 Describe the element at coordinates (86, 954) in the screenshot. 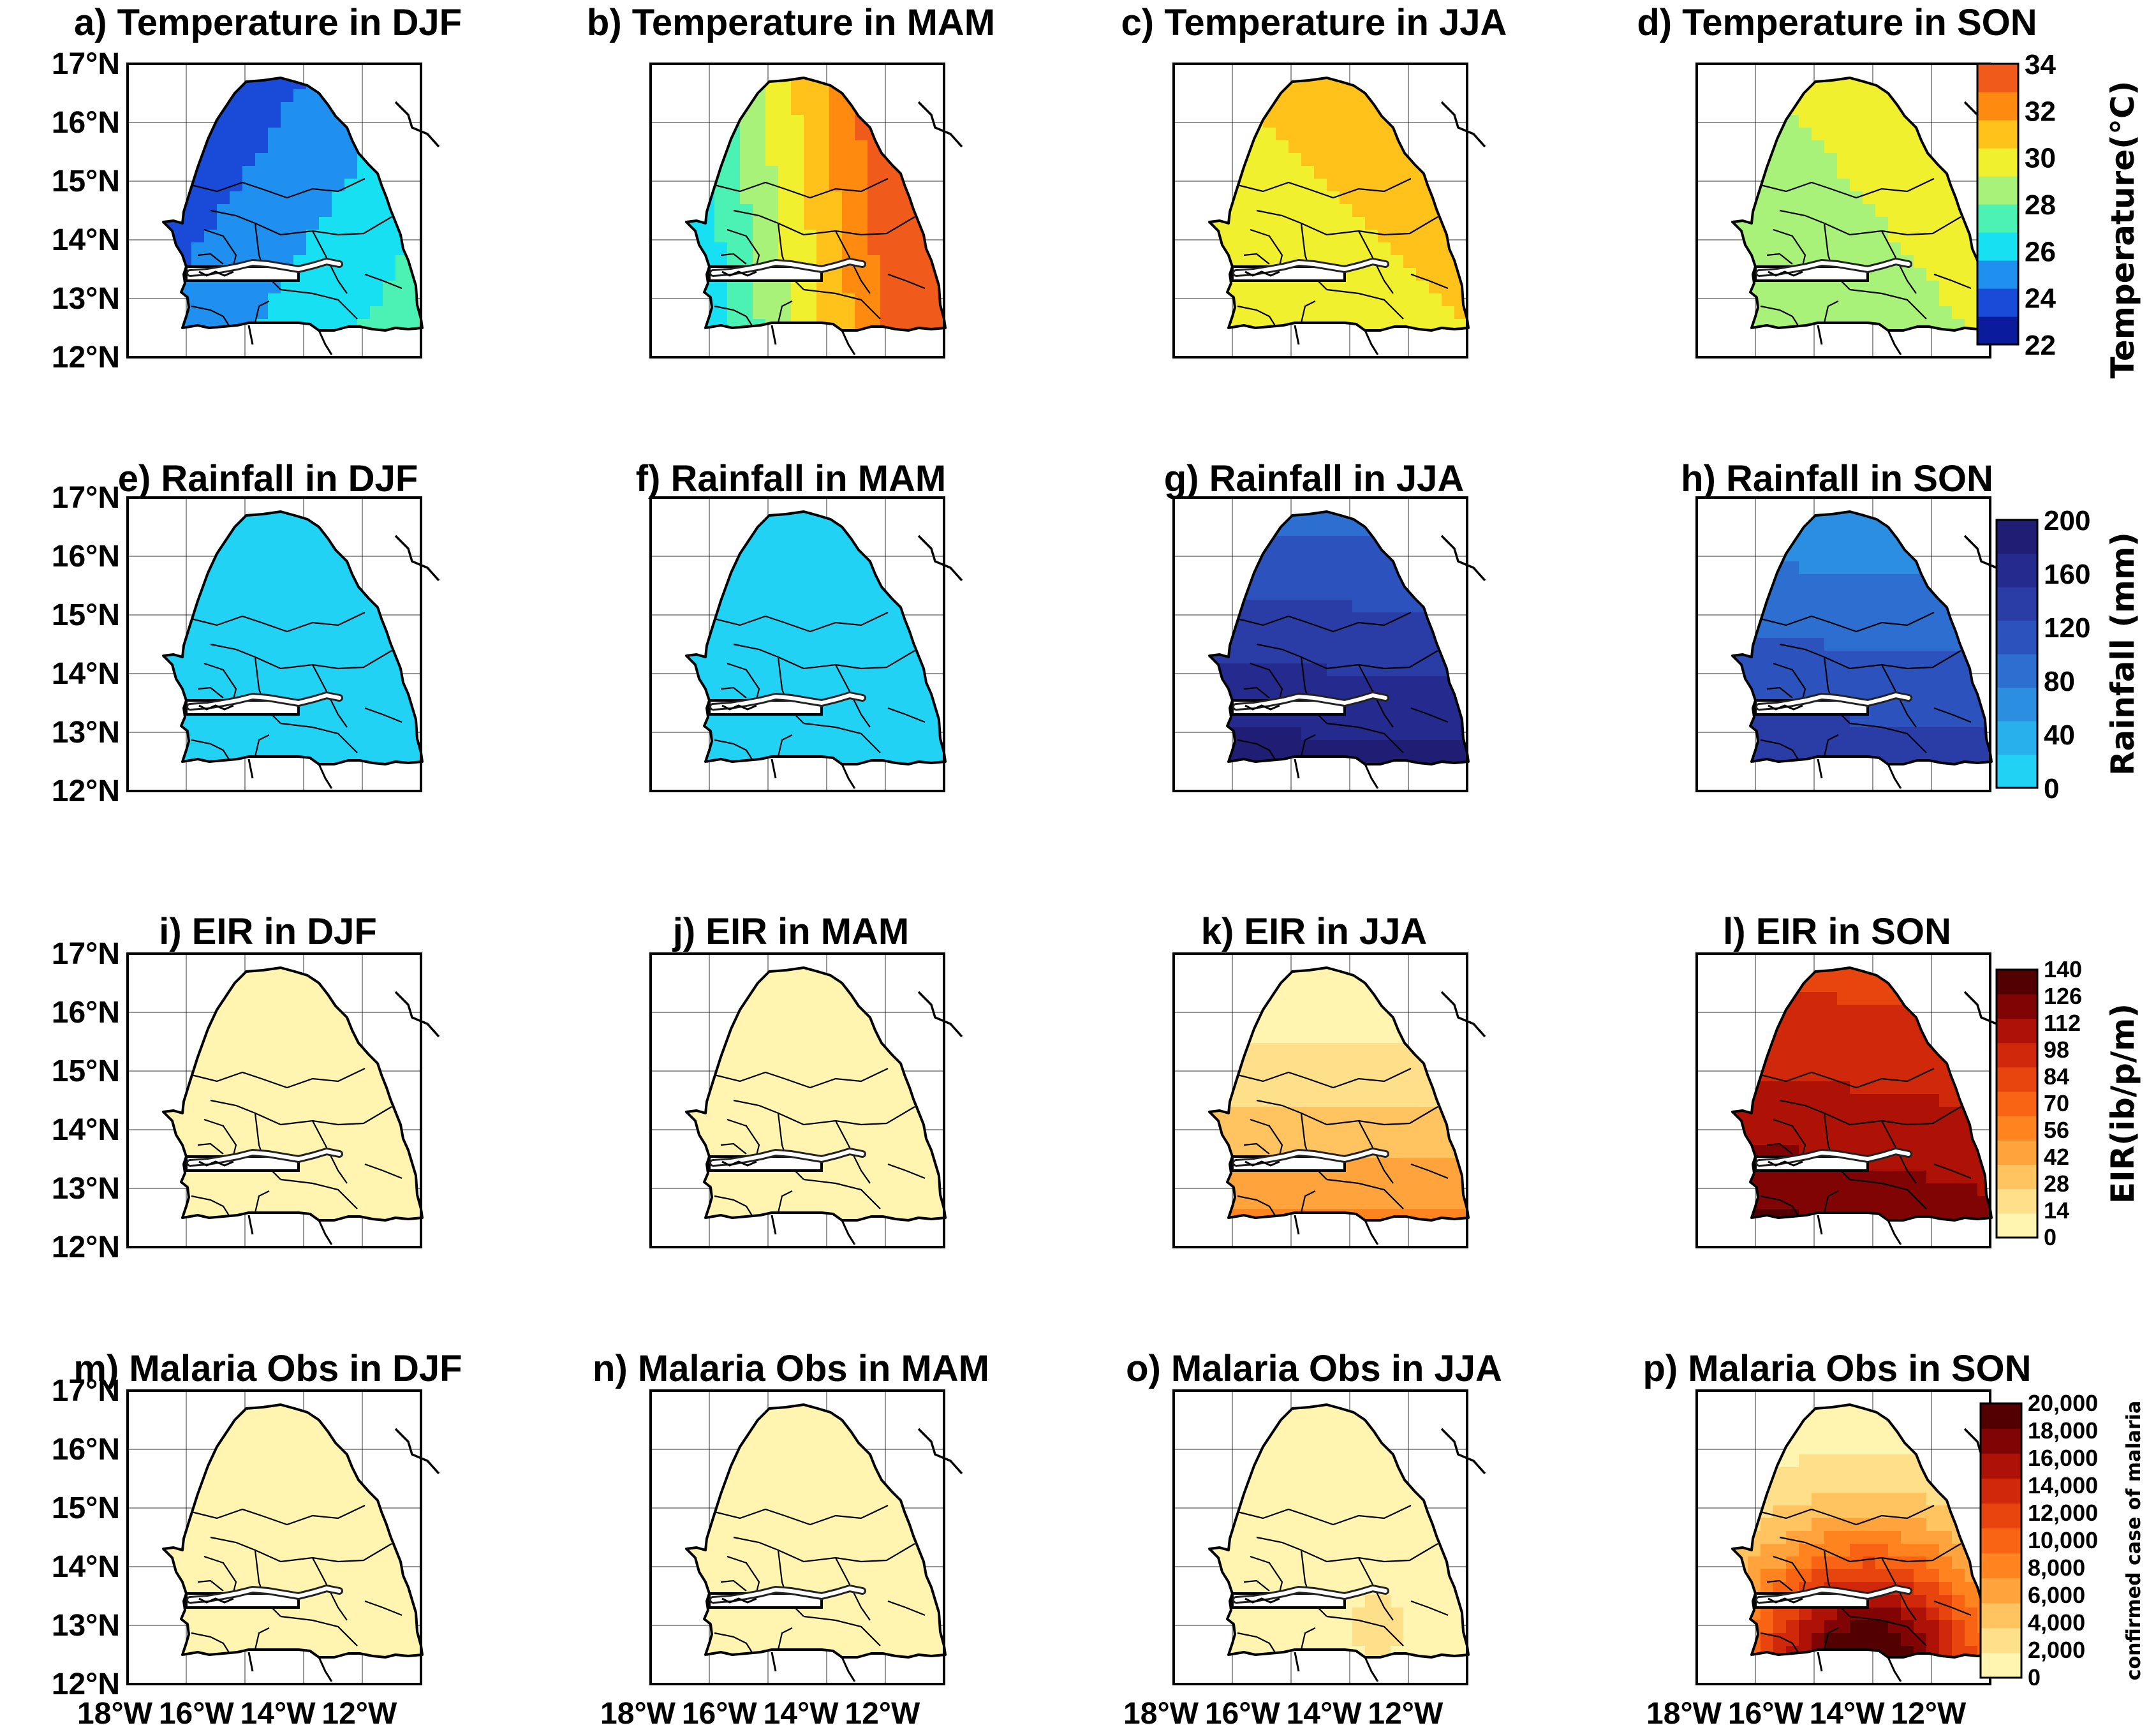

I see `lat-tick-label: 17°N` at that location.